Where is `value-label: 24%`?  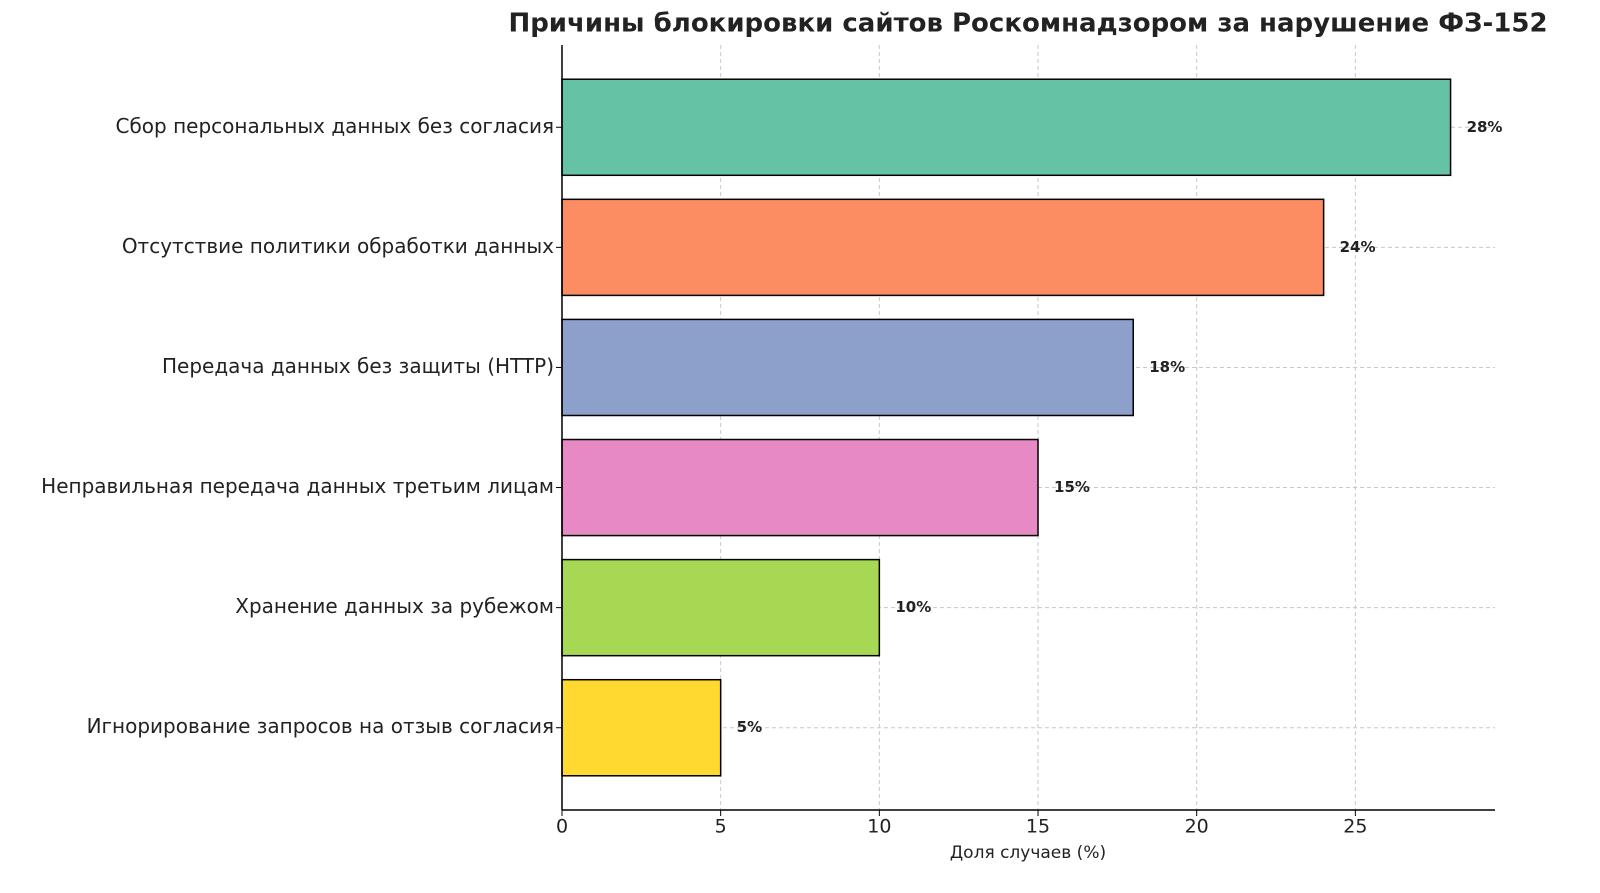
value-label: 24% is located at coordinates (1358, 247).